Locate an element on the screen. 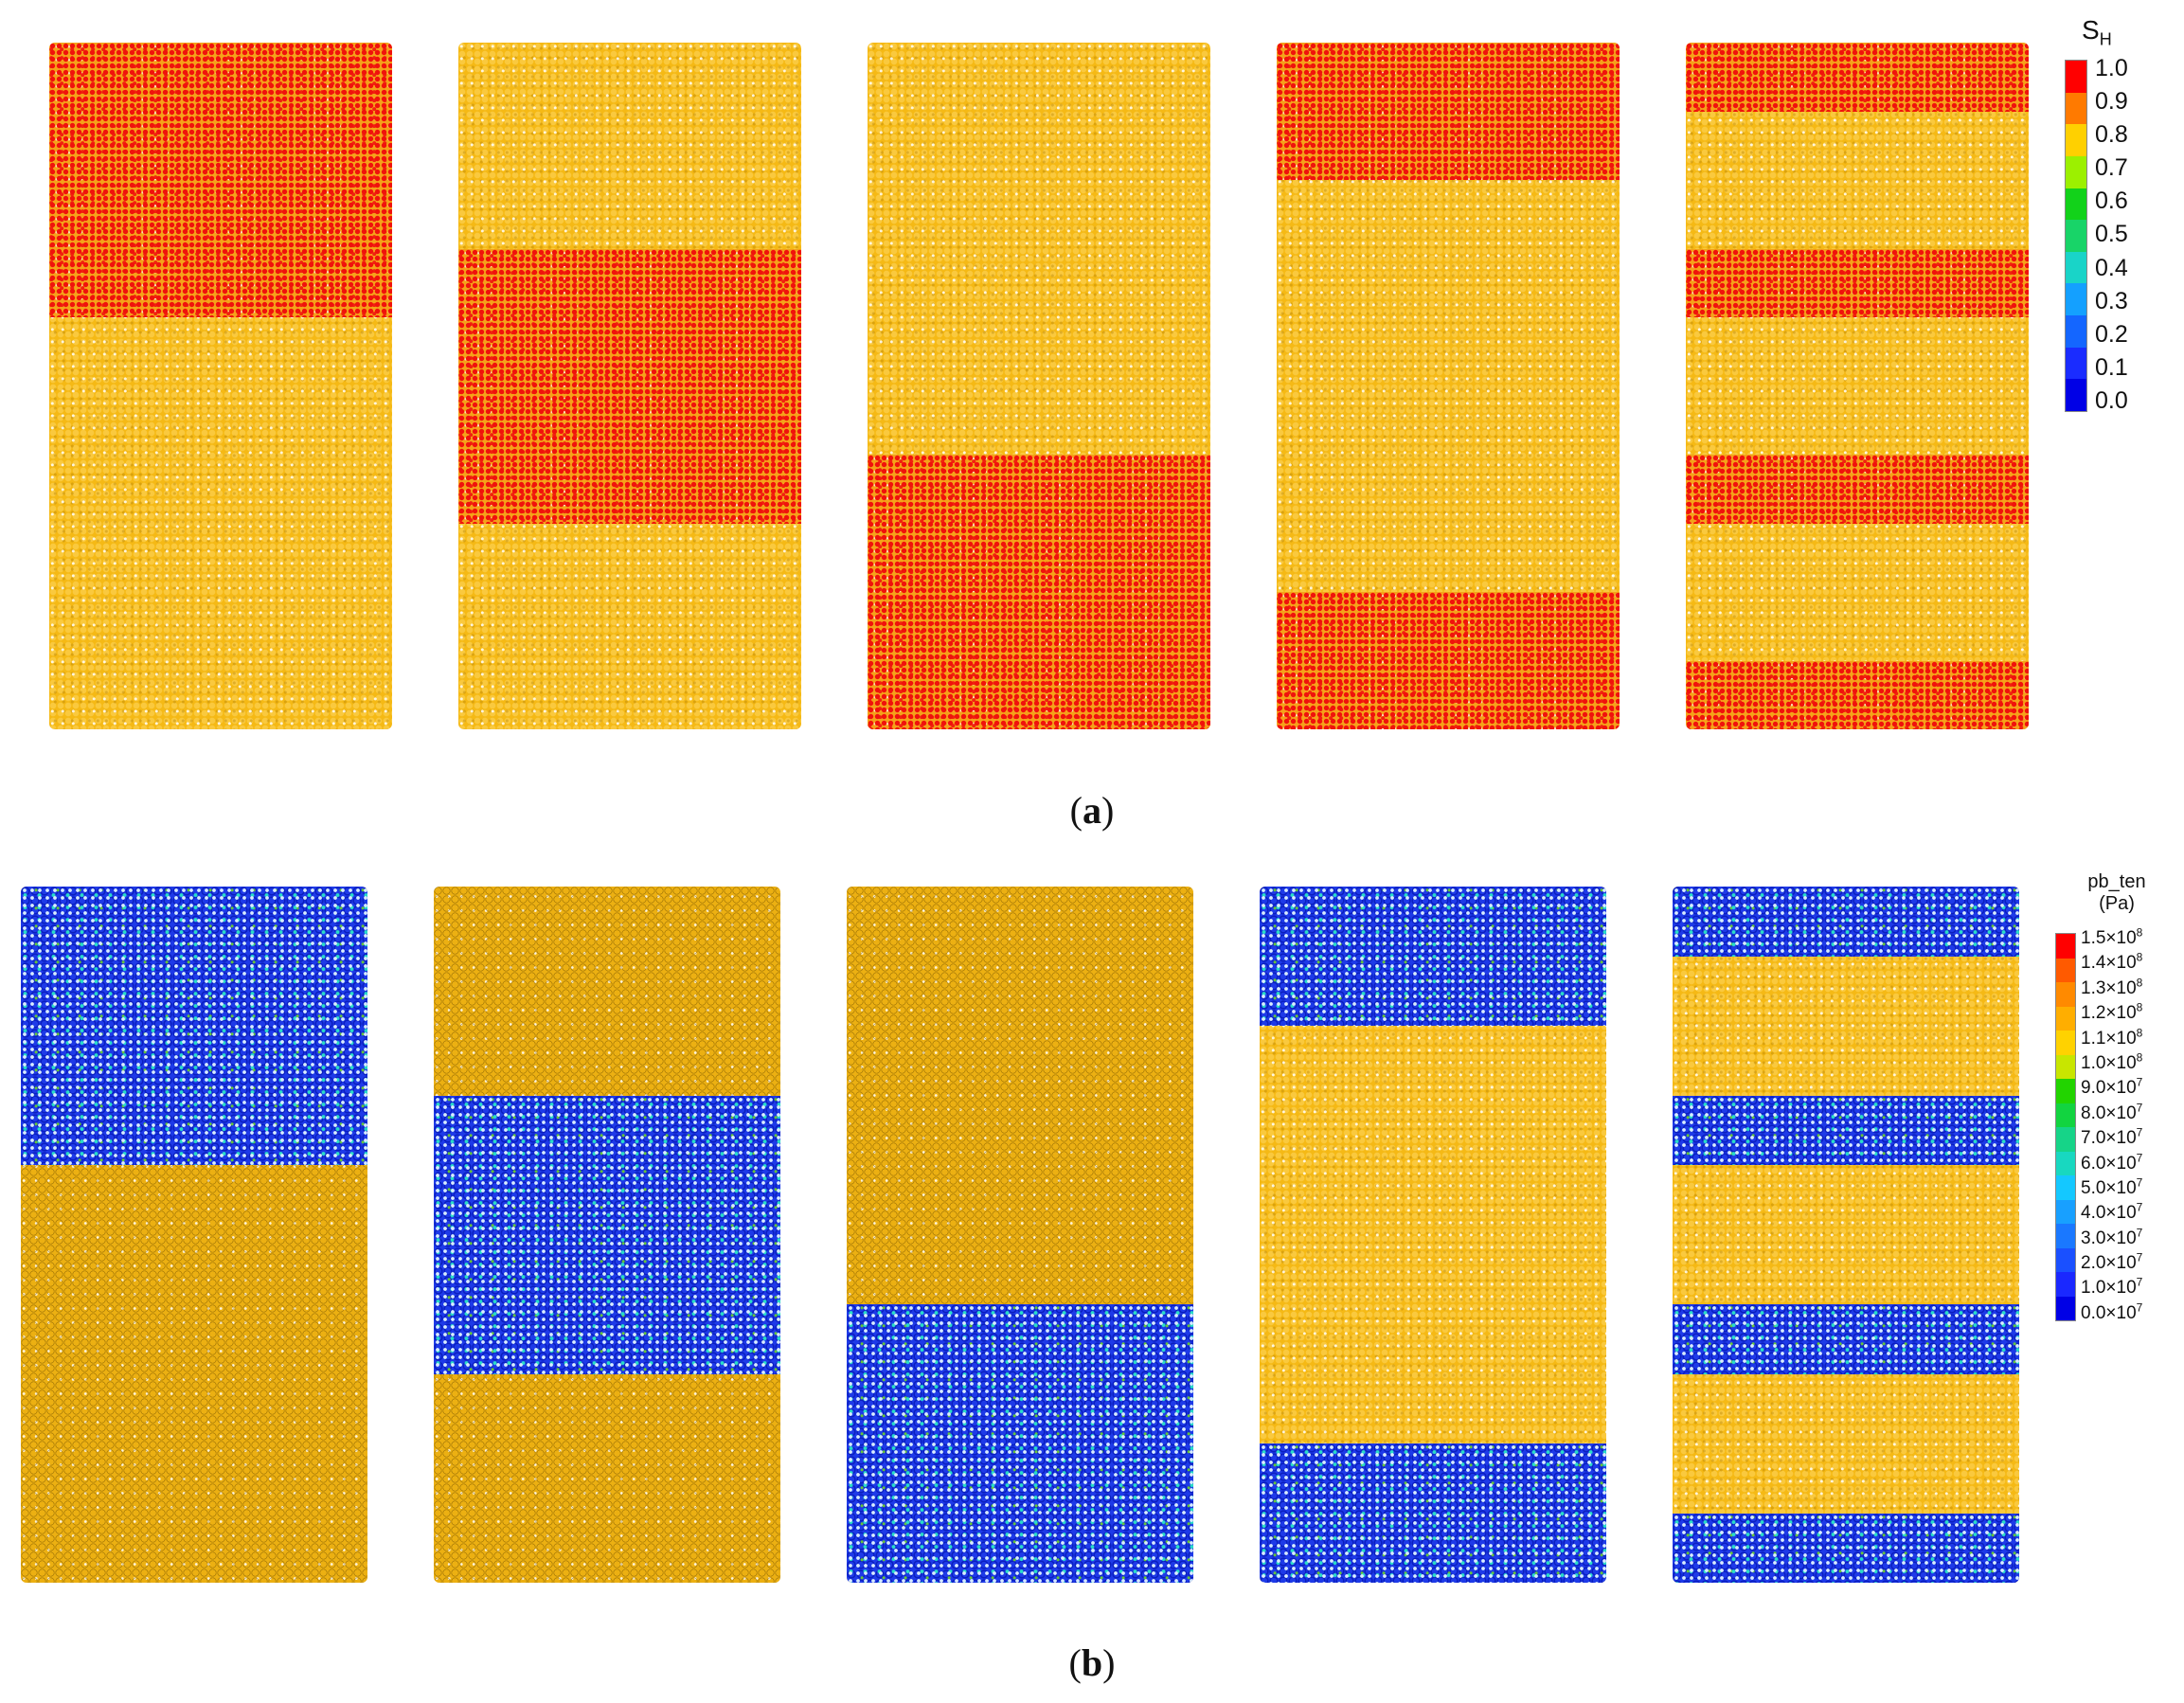  legend-pb-ten-colorbar is located at coordinates (2065, 1127).